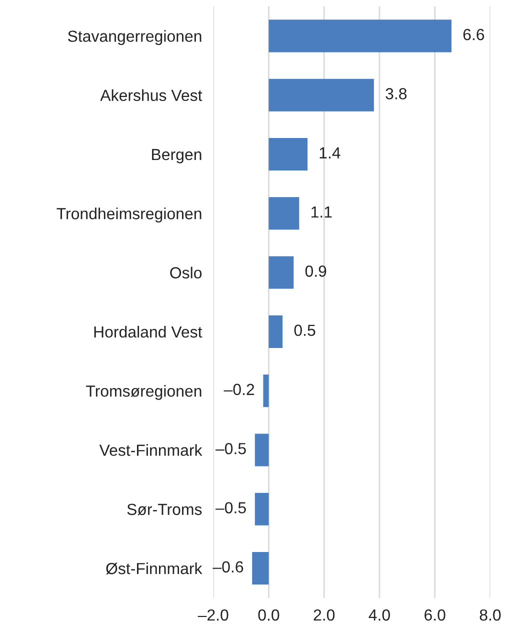 Image resolution: width=508 pixels, height=636 pixels. What do you see at coordinates (213, 615) in the screenshot?
I see `x-tick-label: –2.0` at bounding box center [213, 615].